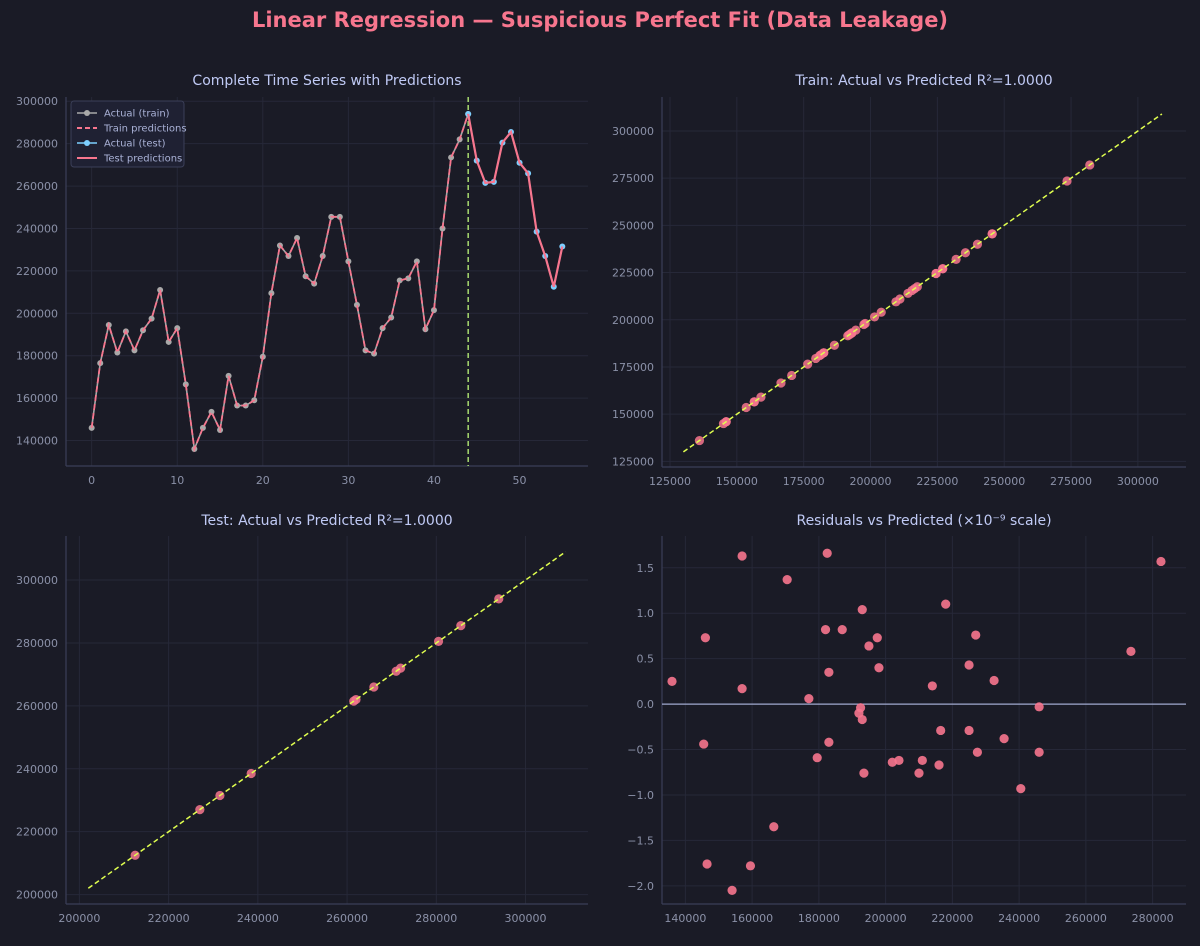 Image resolution: width=1200 pixels, height=946 pixels. What do you see at coordinates (633, 461) in the screenshot?
I see `y-tick-label: 125000` at bounding box center [633, 461].